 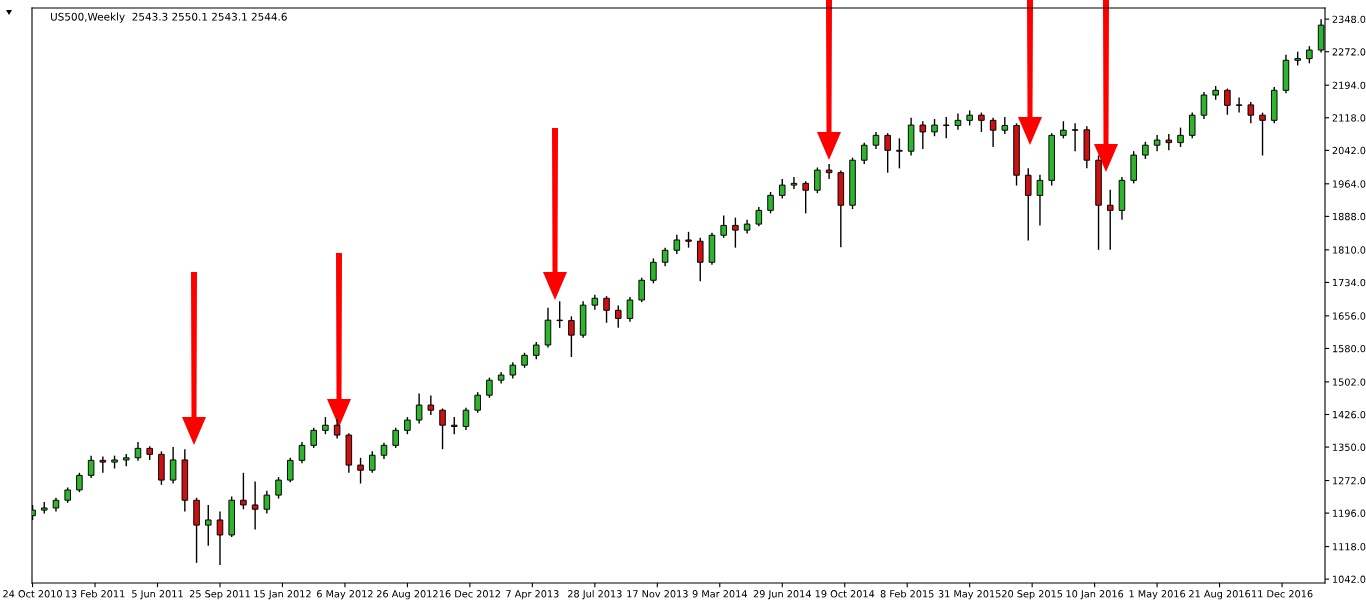 What do you see at coordinates (1349, 282) in the screenshot?
I see `y-tick-label: 1734.0` at bounding box center [1349, 282].